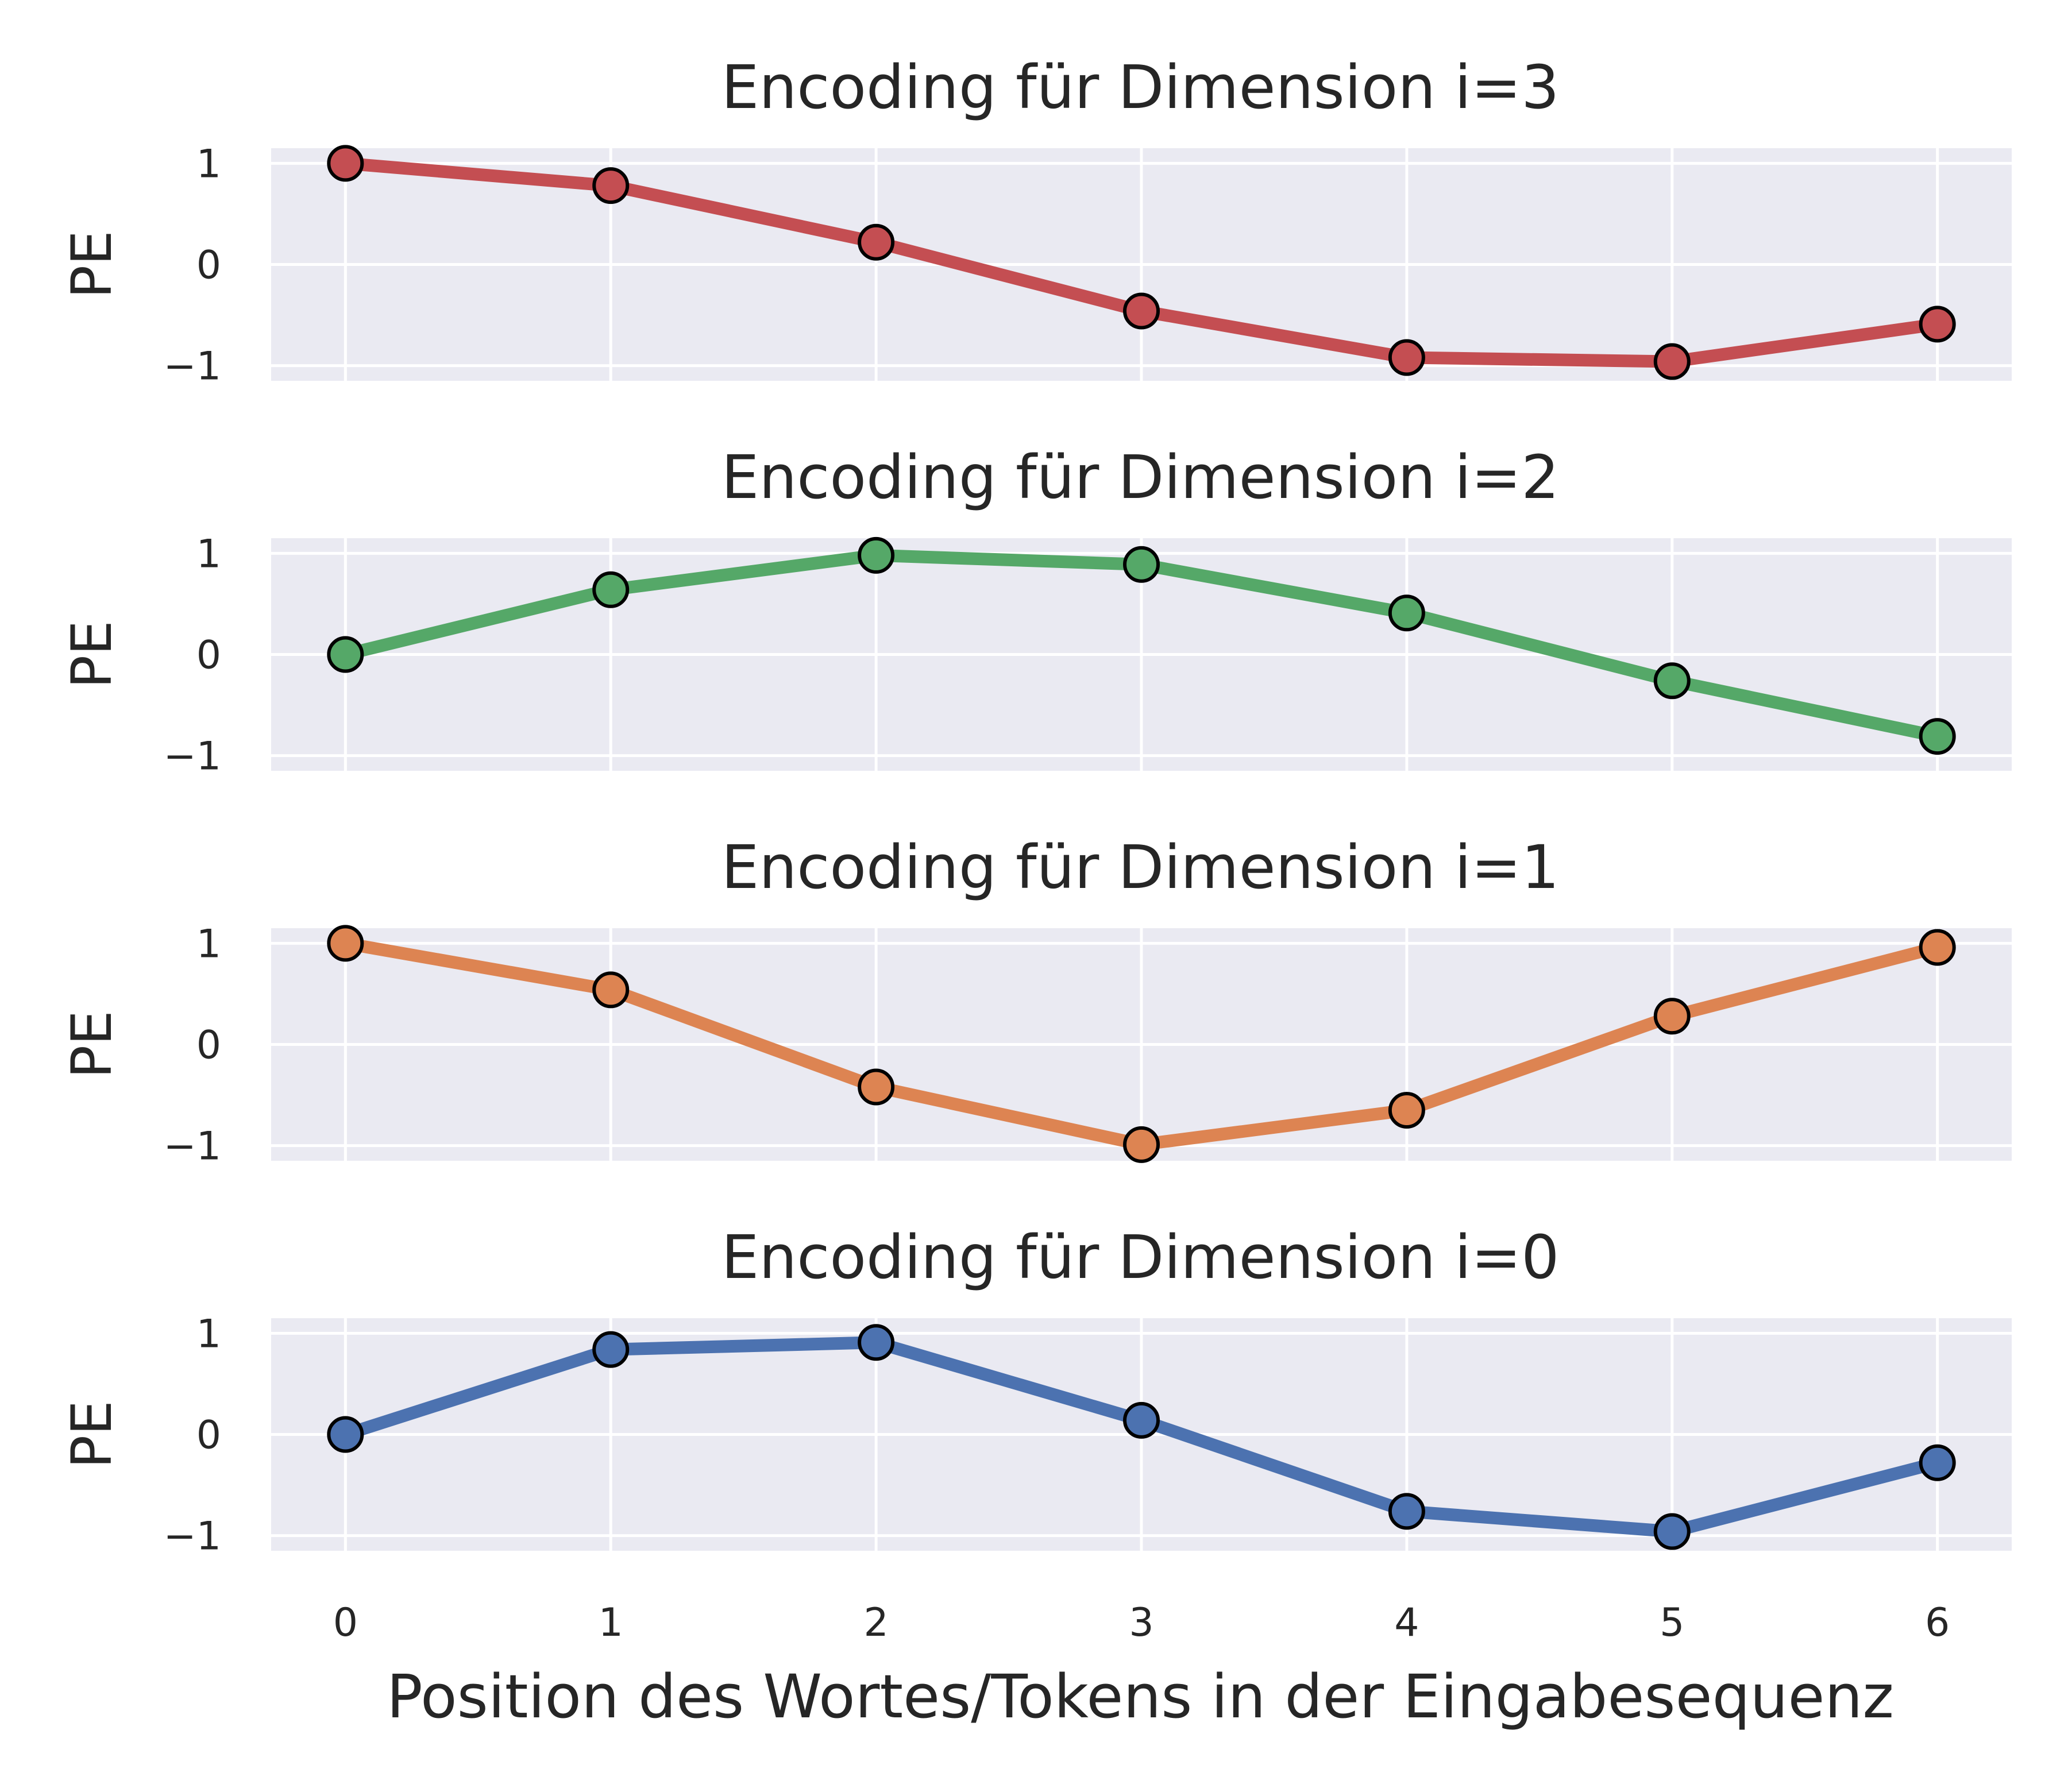 This screenshot has height=1792, width=2068. I want to click on x-tick-label: 2, so click(875, 1623).